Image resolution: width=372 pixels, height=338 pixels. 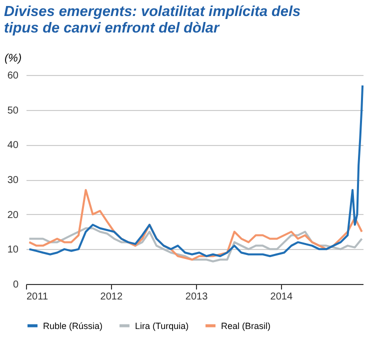 What do you see at coordinates (37, 297) in the screenshot?
I see `x-tick-label: 2011` at bounding box center [37, 297].